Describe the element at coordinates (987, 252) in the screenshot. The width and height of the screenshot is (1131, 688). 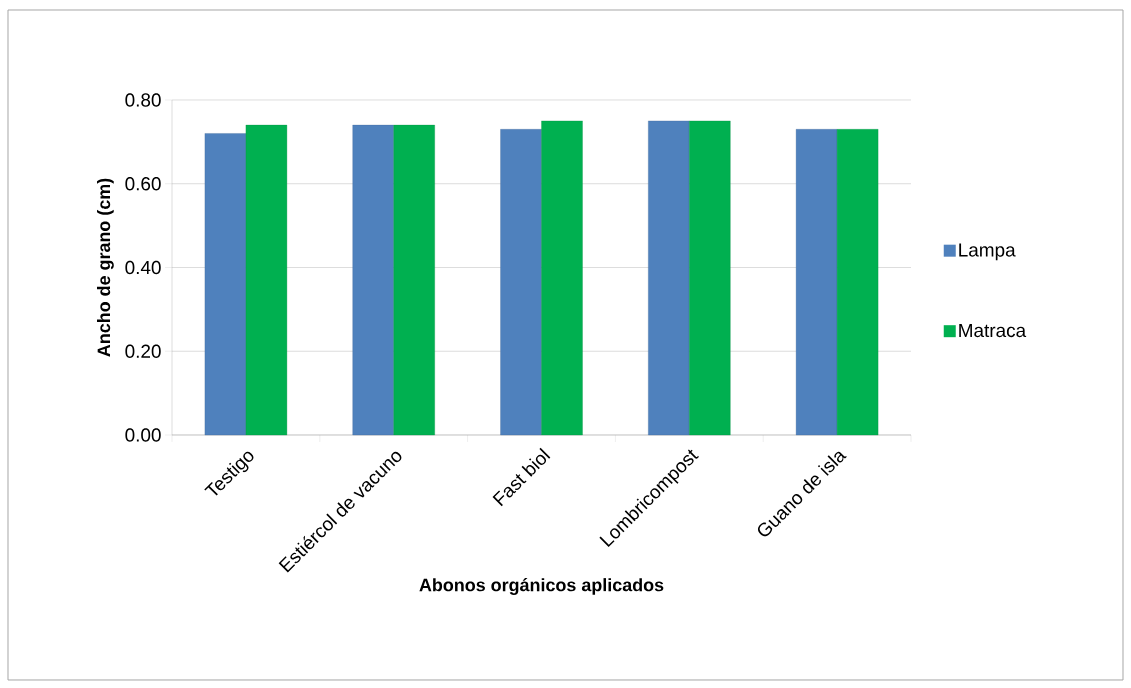
I see `legend-label: Lampa` at that location.